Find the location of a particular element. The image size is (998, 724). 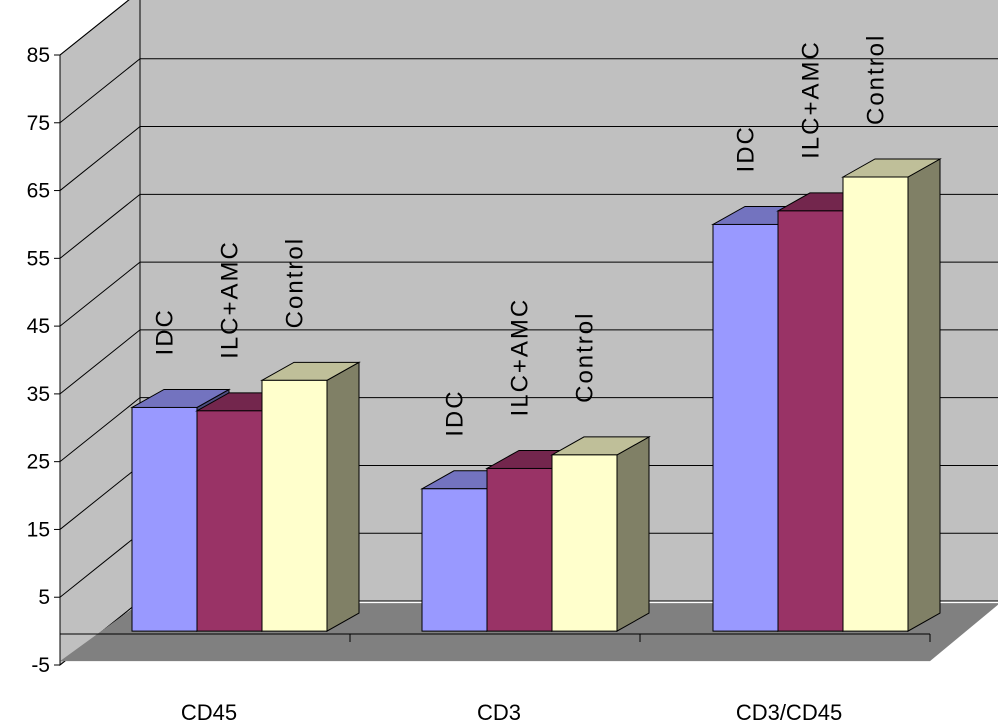

y-tick-label: 45 is located at coordinates (38, 326).